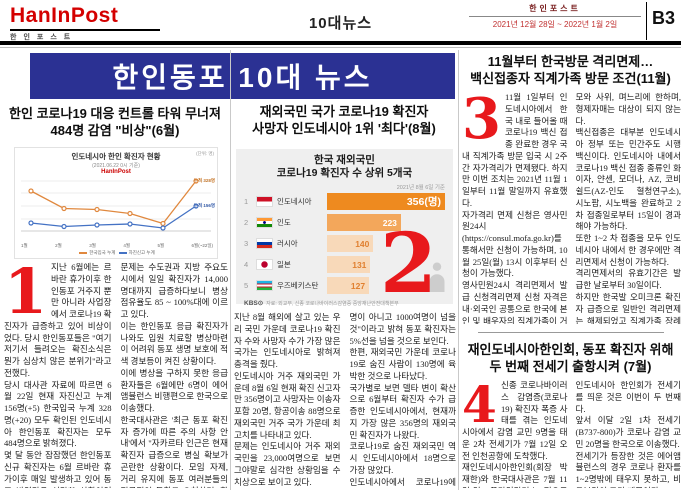 The height and width of the screenshot is (490, 681). What do you see at coordinates (115, 123) in the screenshot?
I see `article1-headline: 한인 코로나19 대응 컨트롤 타워 무너져 484명 감염 "비상"(6월)` at bounding box center [115, 123].